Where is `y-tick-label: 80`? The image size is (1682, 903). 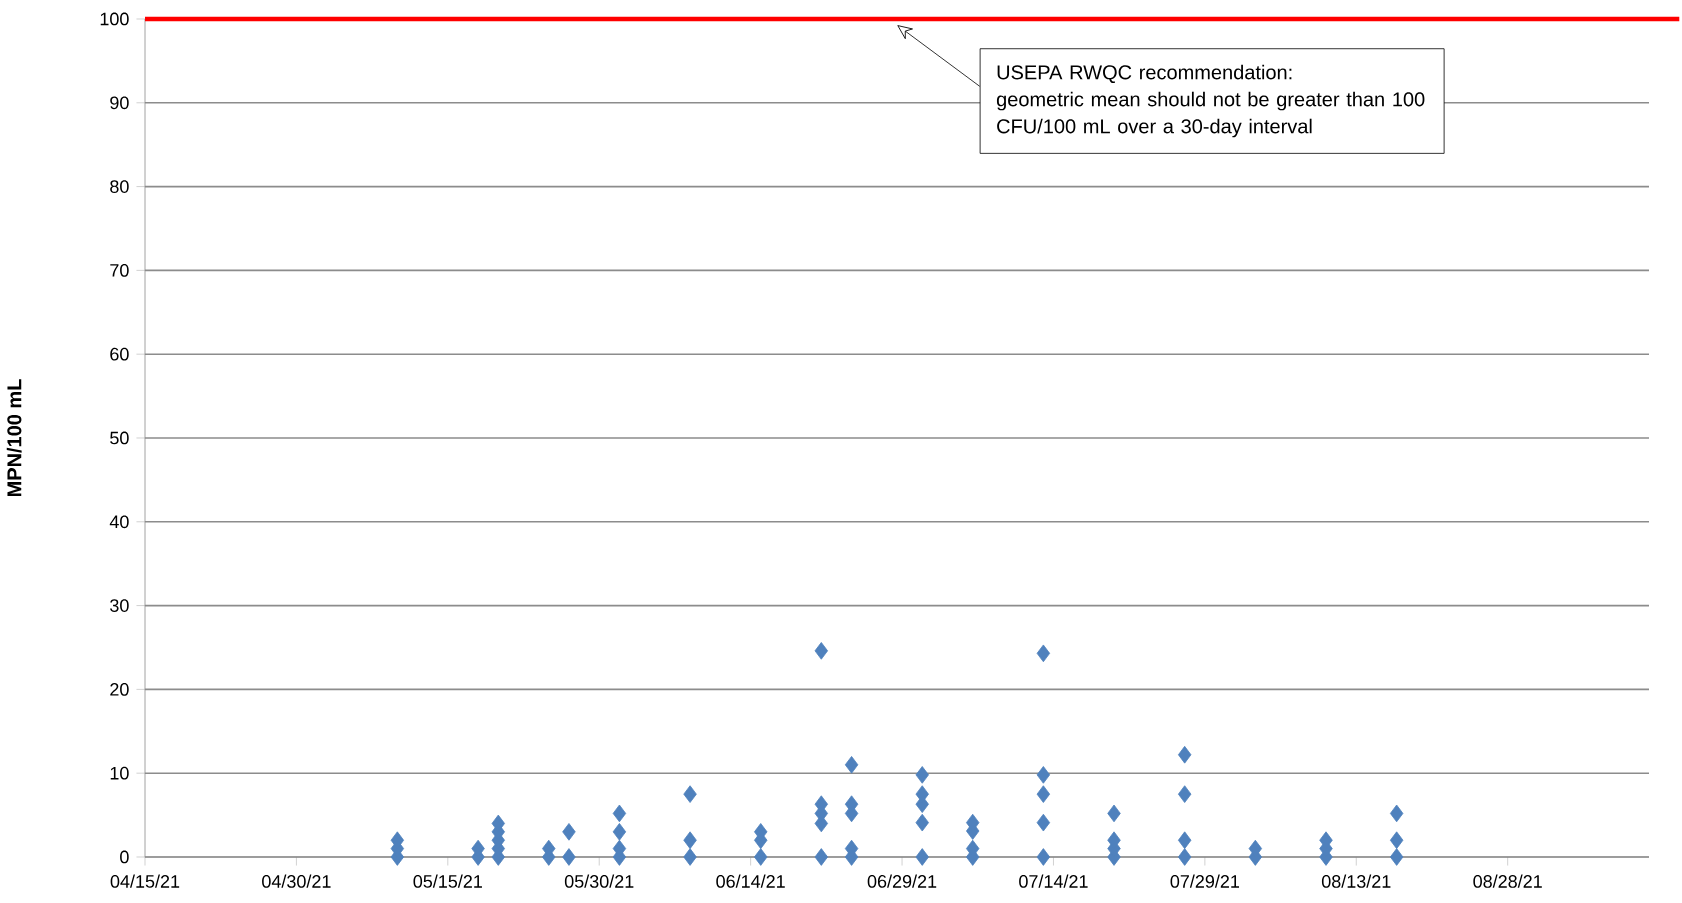 y-tick-label: 80 is located at coordinates (119, 186).